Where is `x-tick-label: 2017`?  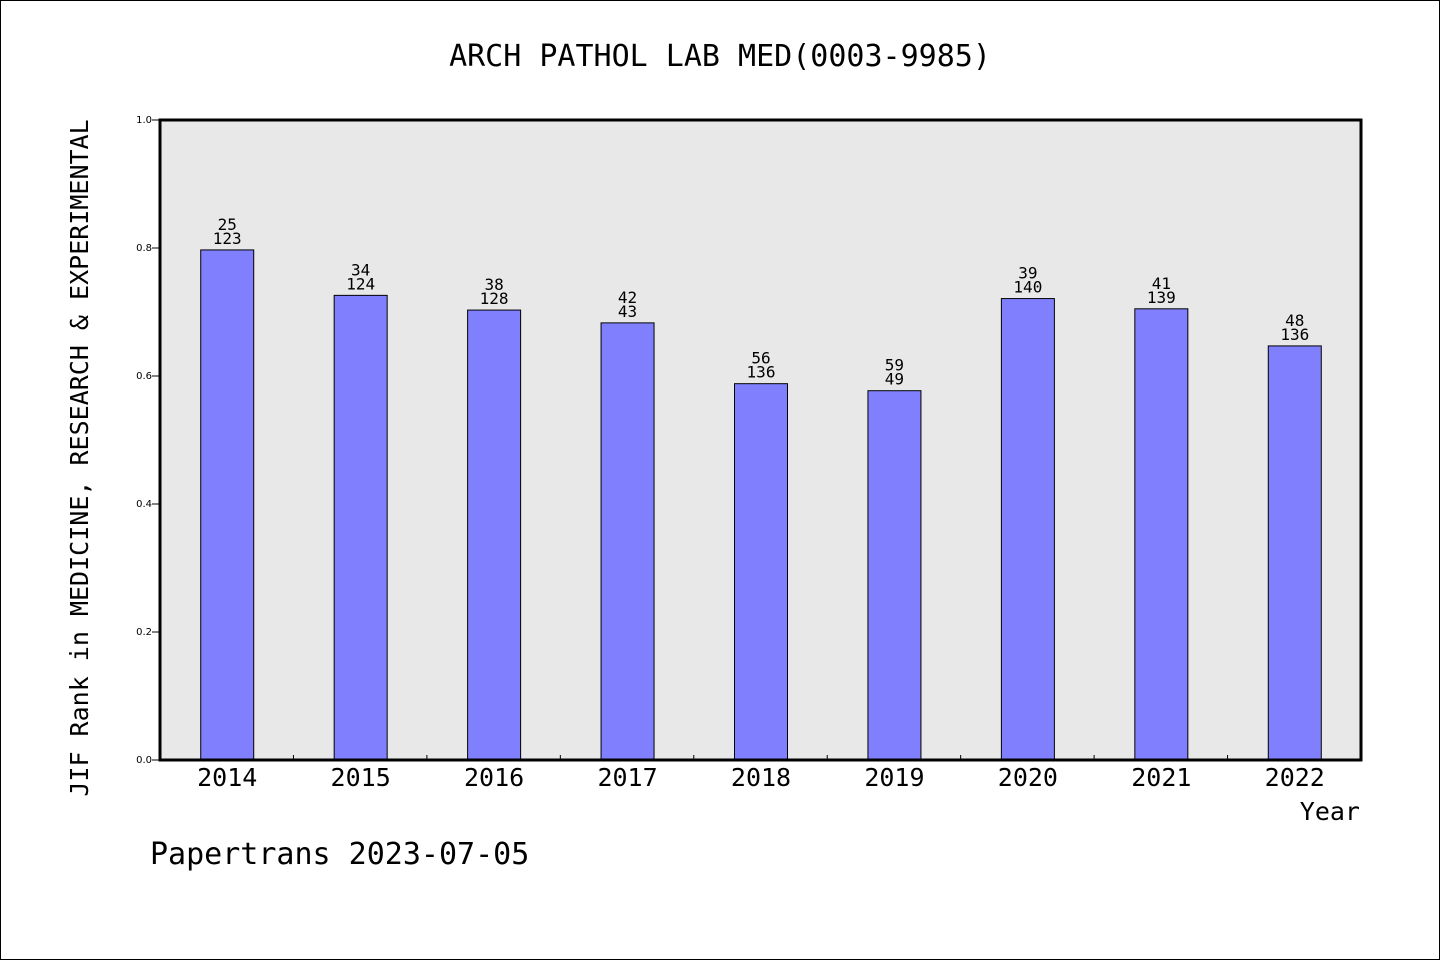
x-tick-label: 2017 is located at coordinates (627, 777).